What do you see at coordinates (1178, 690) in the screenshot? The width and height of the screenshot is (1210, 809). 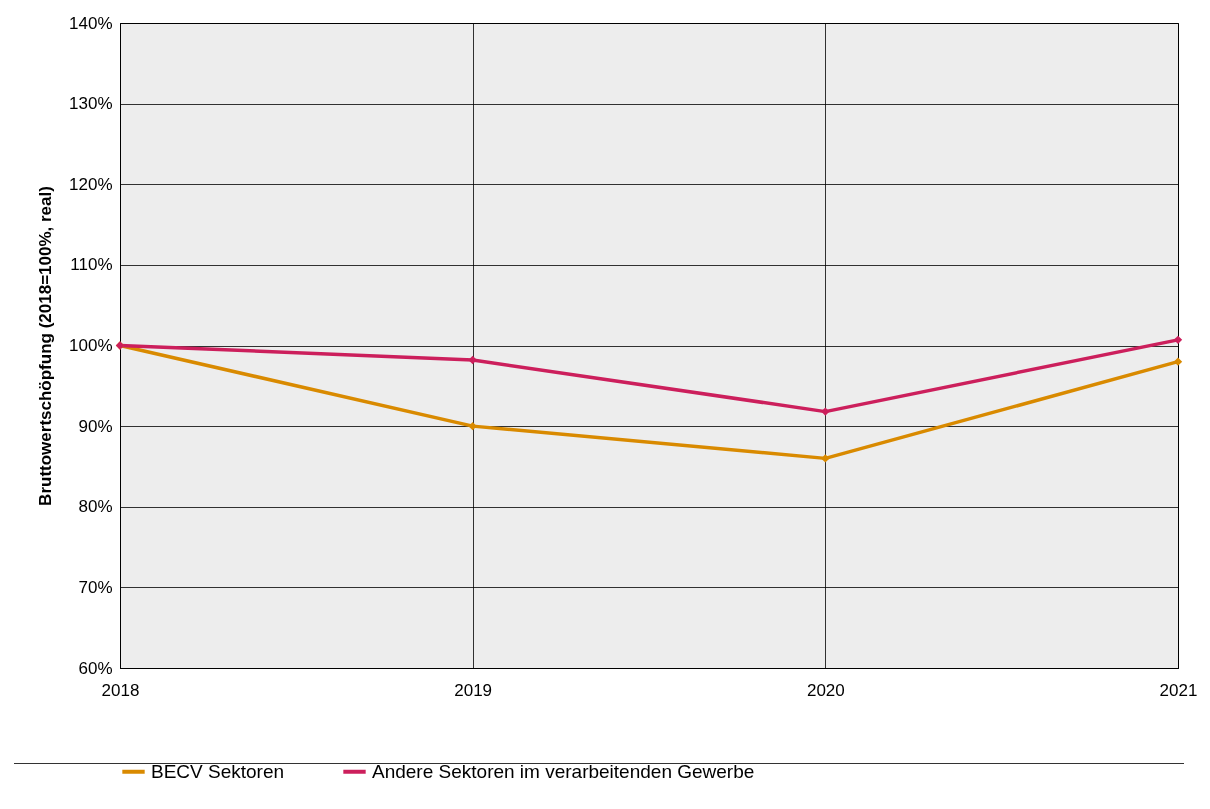 I see `x-tick-label: 2021` at bounding box center [1178, 690].